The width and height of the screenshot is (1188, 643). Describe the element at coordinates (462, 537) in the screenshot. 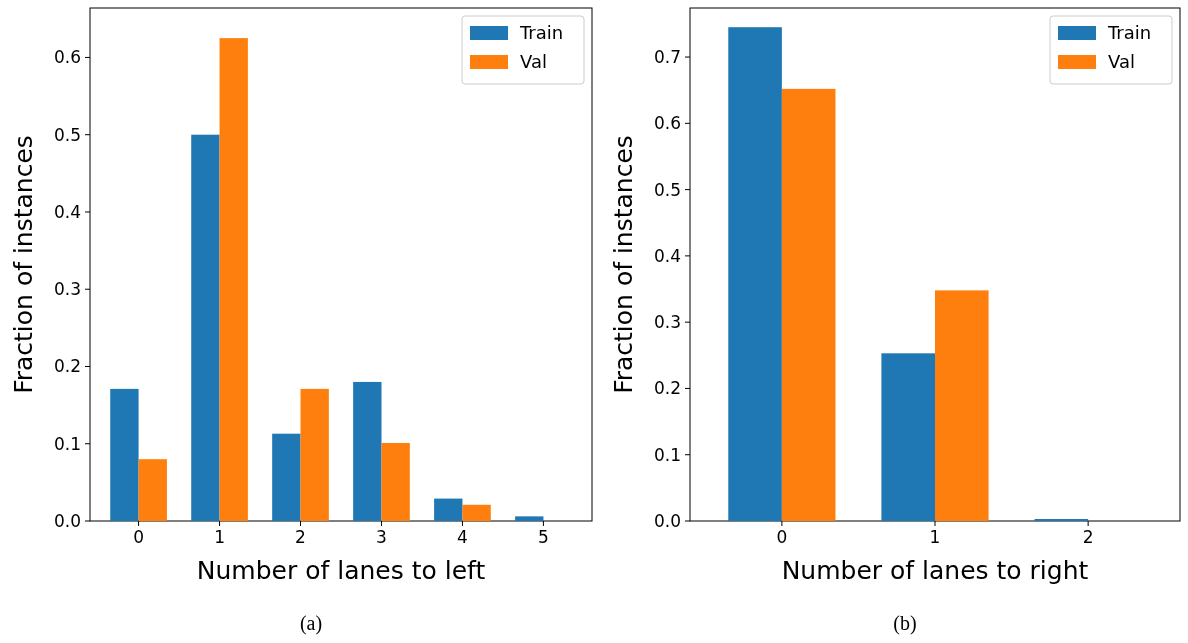

I see `x-tick-label: 4` at that location.